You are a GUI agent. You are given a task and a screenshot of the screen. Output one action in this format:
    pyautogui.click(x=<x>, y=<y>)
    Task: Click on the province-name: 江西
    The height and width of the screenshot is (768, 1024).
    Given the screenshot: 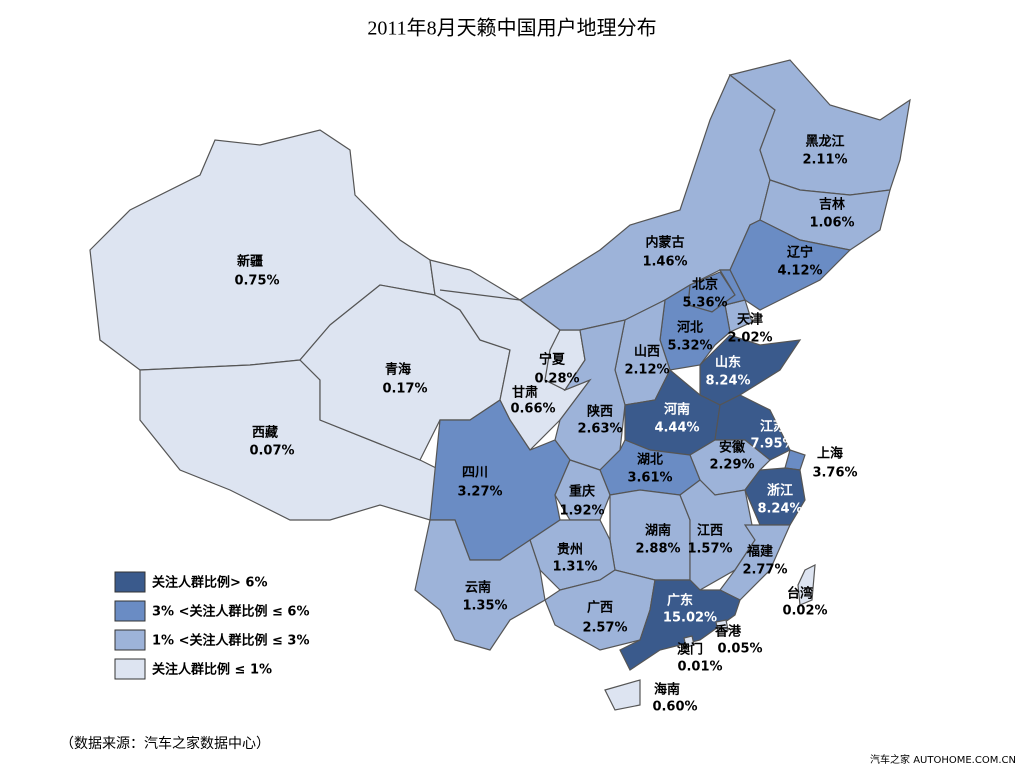 What is the action you would take?
    pyautogui.click(x=710, y=531)
    